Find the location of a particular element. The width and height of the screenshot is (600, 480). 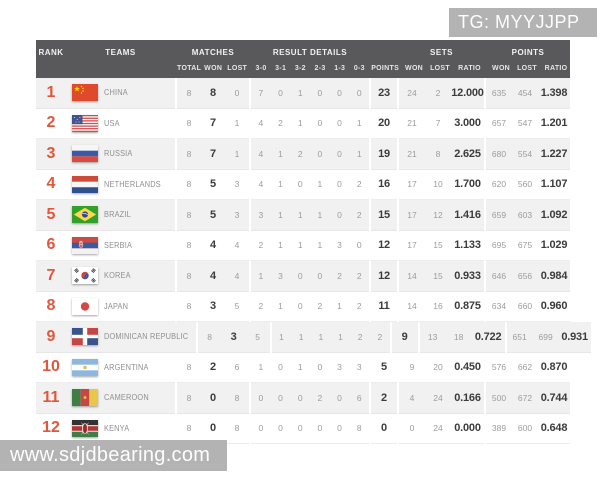

points-lost: 454 is located at coordinates (525, 92).